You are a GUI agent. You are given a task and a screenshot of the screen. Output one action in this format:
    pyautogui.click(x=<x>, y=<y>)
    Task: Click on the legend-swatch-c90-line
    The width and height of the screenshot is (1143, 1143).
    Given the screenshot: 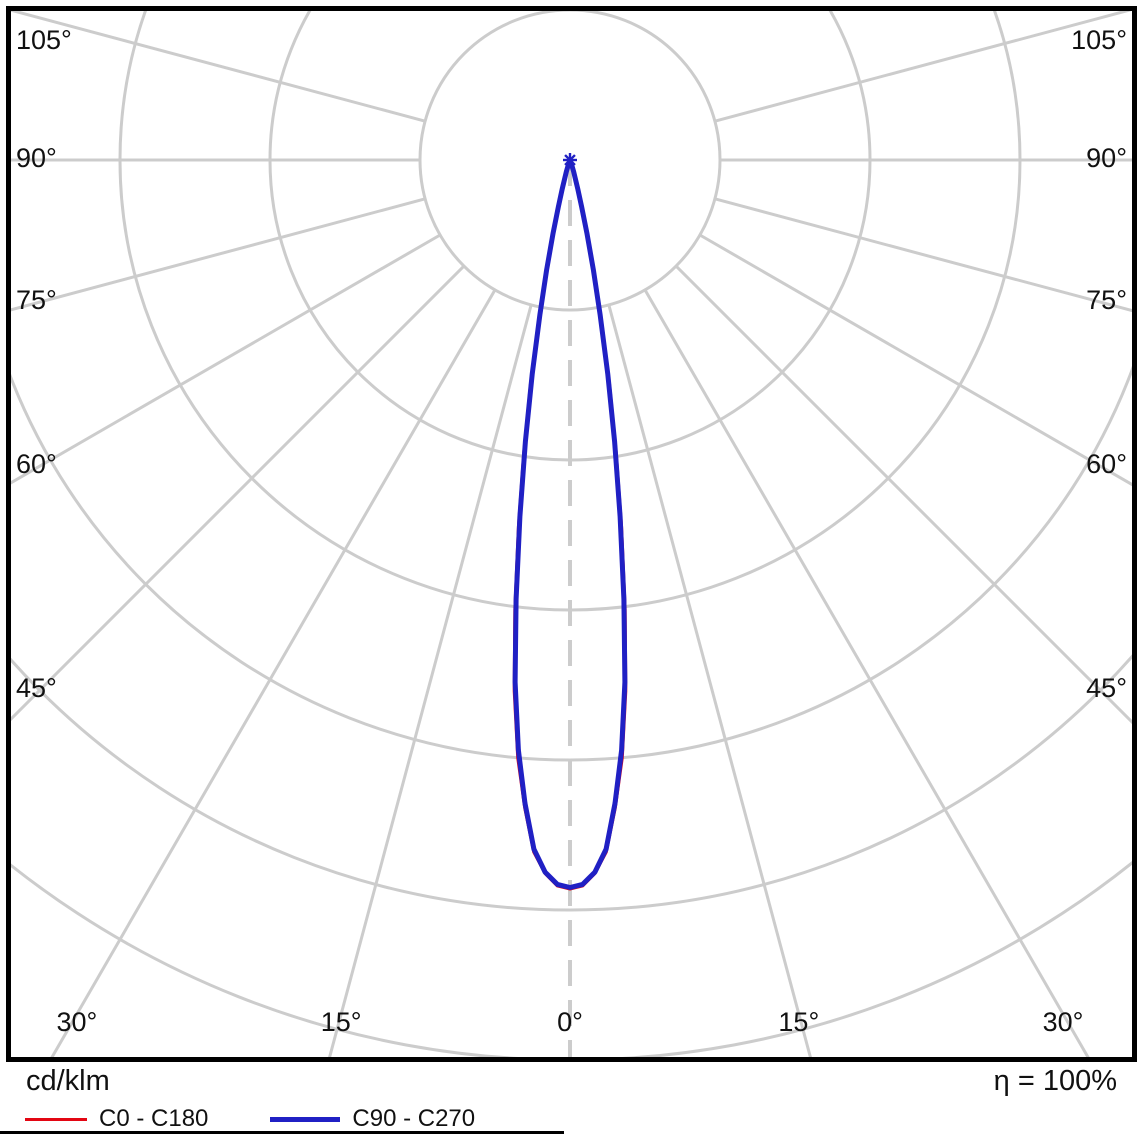 What is the action you would take?
    pyautogui.click(x=305, y=1119)
    